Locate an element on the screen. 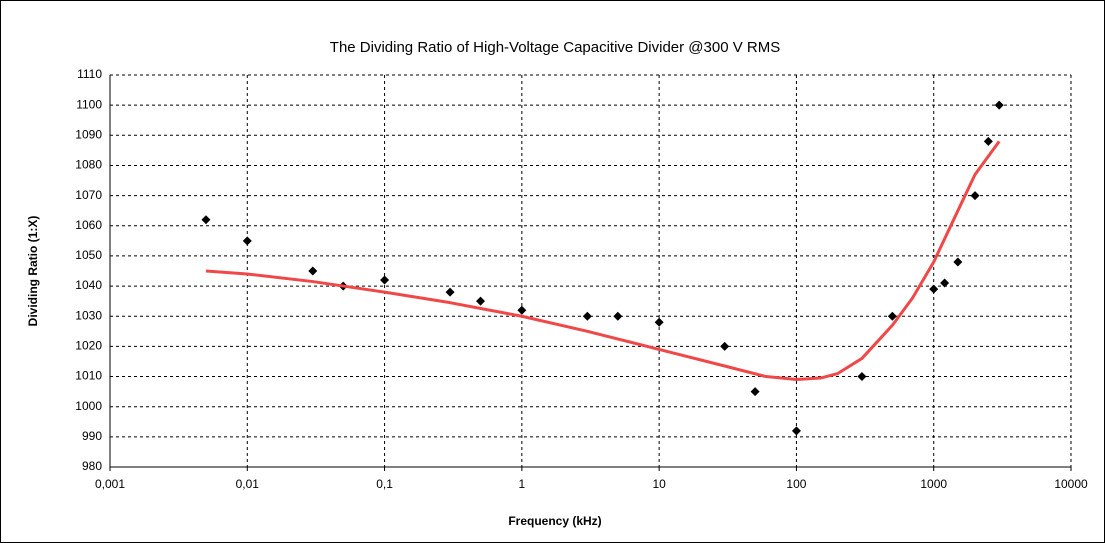 Image resolution: width=1105 pixels, height=543 pixels. y-tick-label: 1020 is located at coordinates (88, 346).